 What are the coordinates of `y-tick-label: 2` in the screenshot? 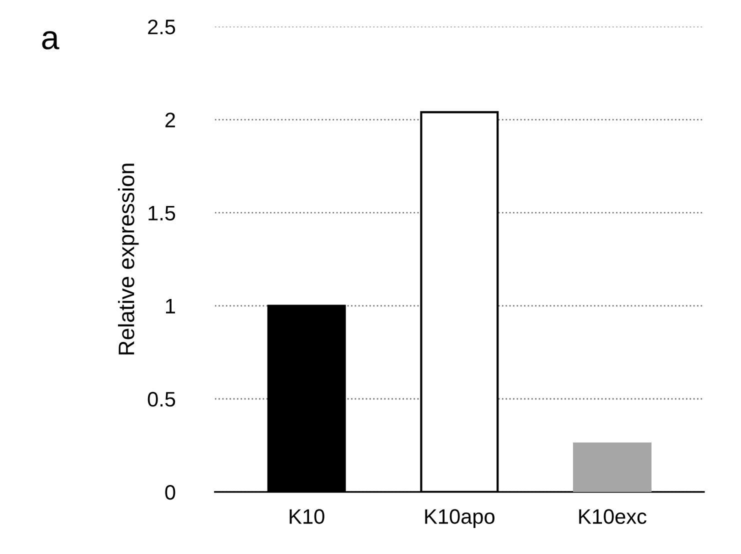 It's located at (170, 120).